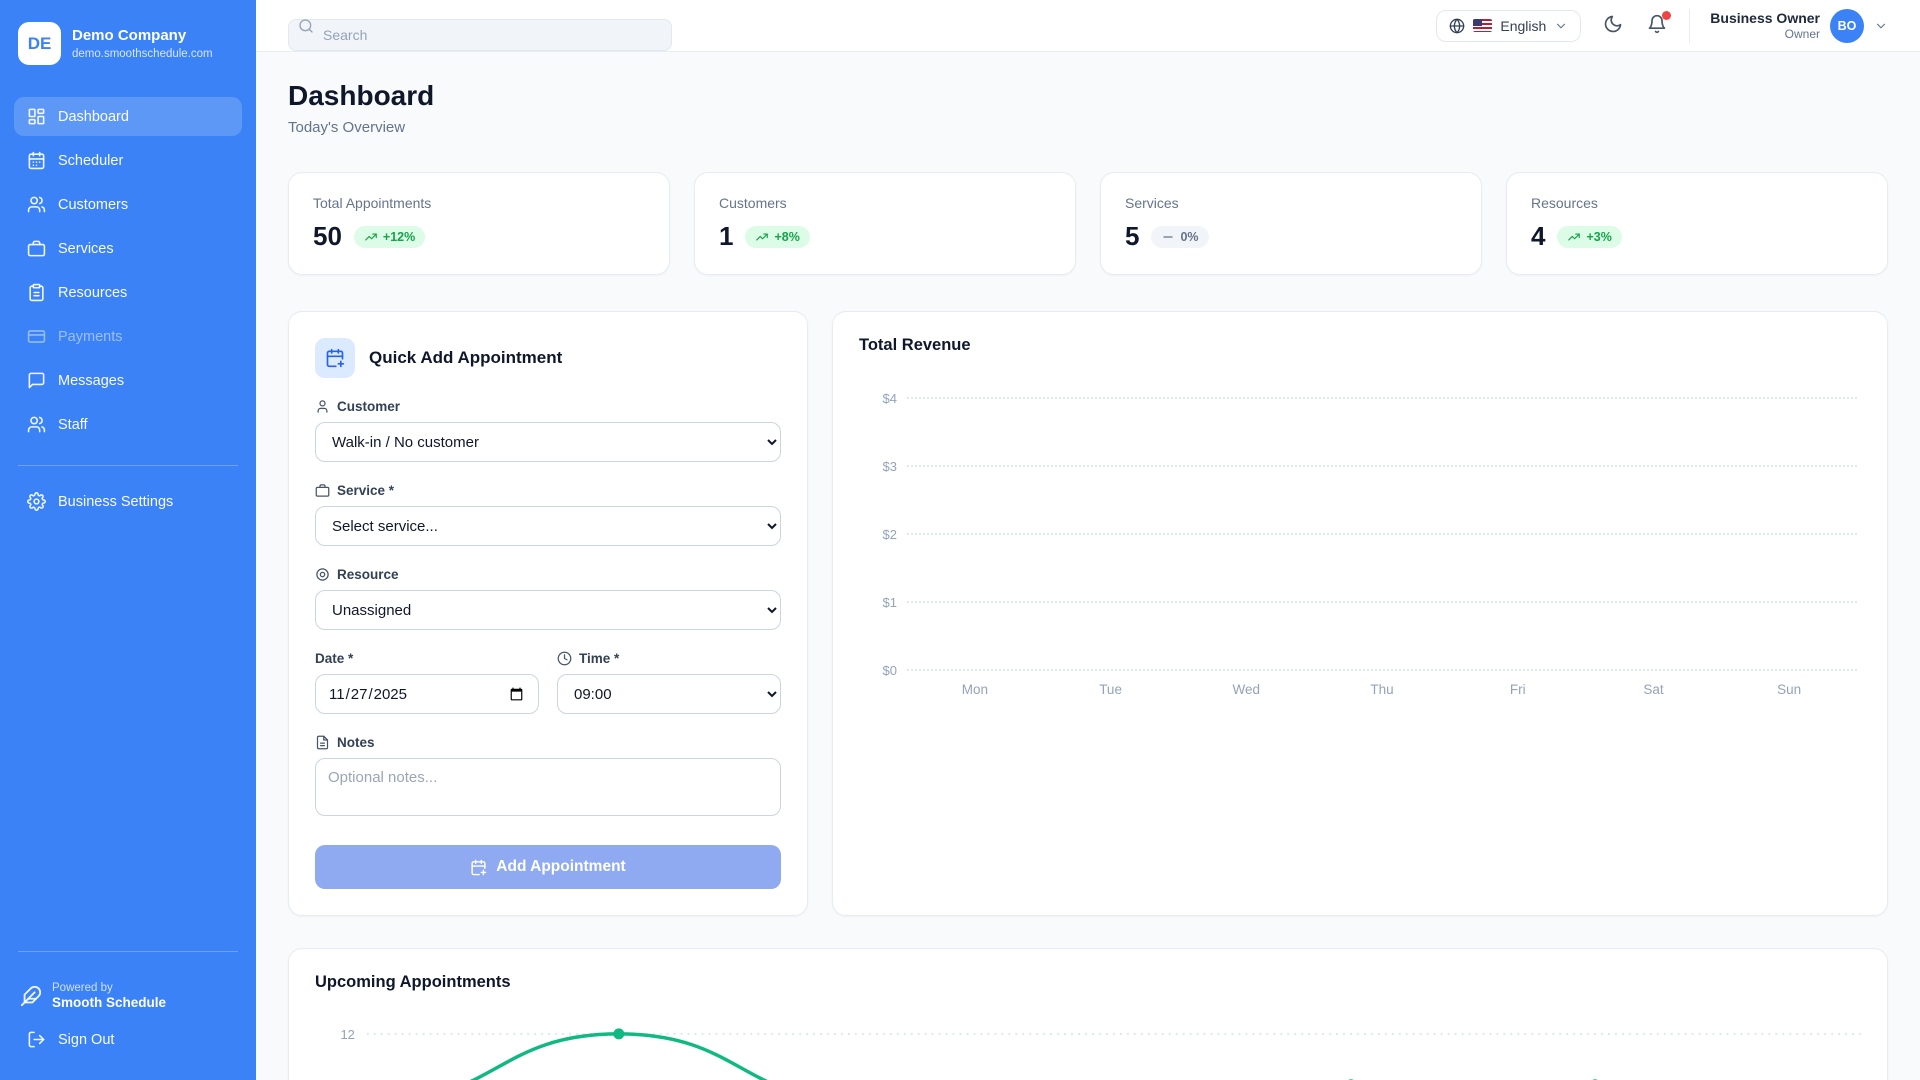 The height and width of the screenshot is (1080, 1920). I want to click on revenue-chart: $4 $3 $2 $1 $0, so click(1360, 534).